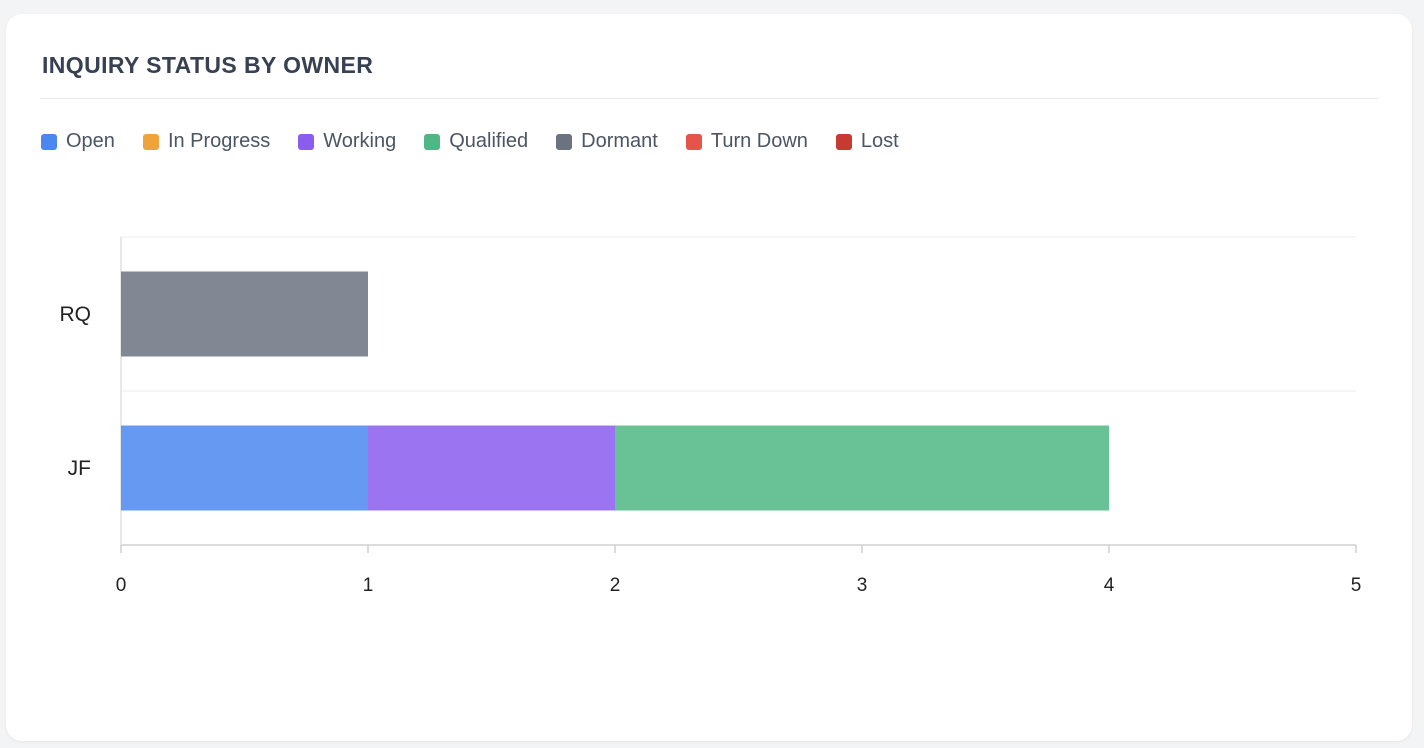 This screenshot has height=748, width=1424. I want to click on category-label: JF, so click(79, 468).